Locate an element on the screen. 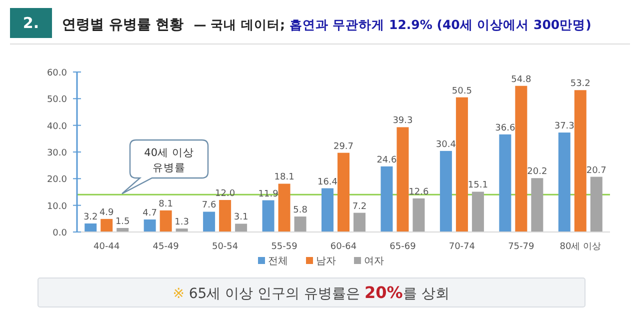 The height and width of the screenshot is (316, 640). data-label: 4.7 is located at coordinates (149, 213).